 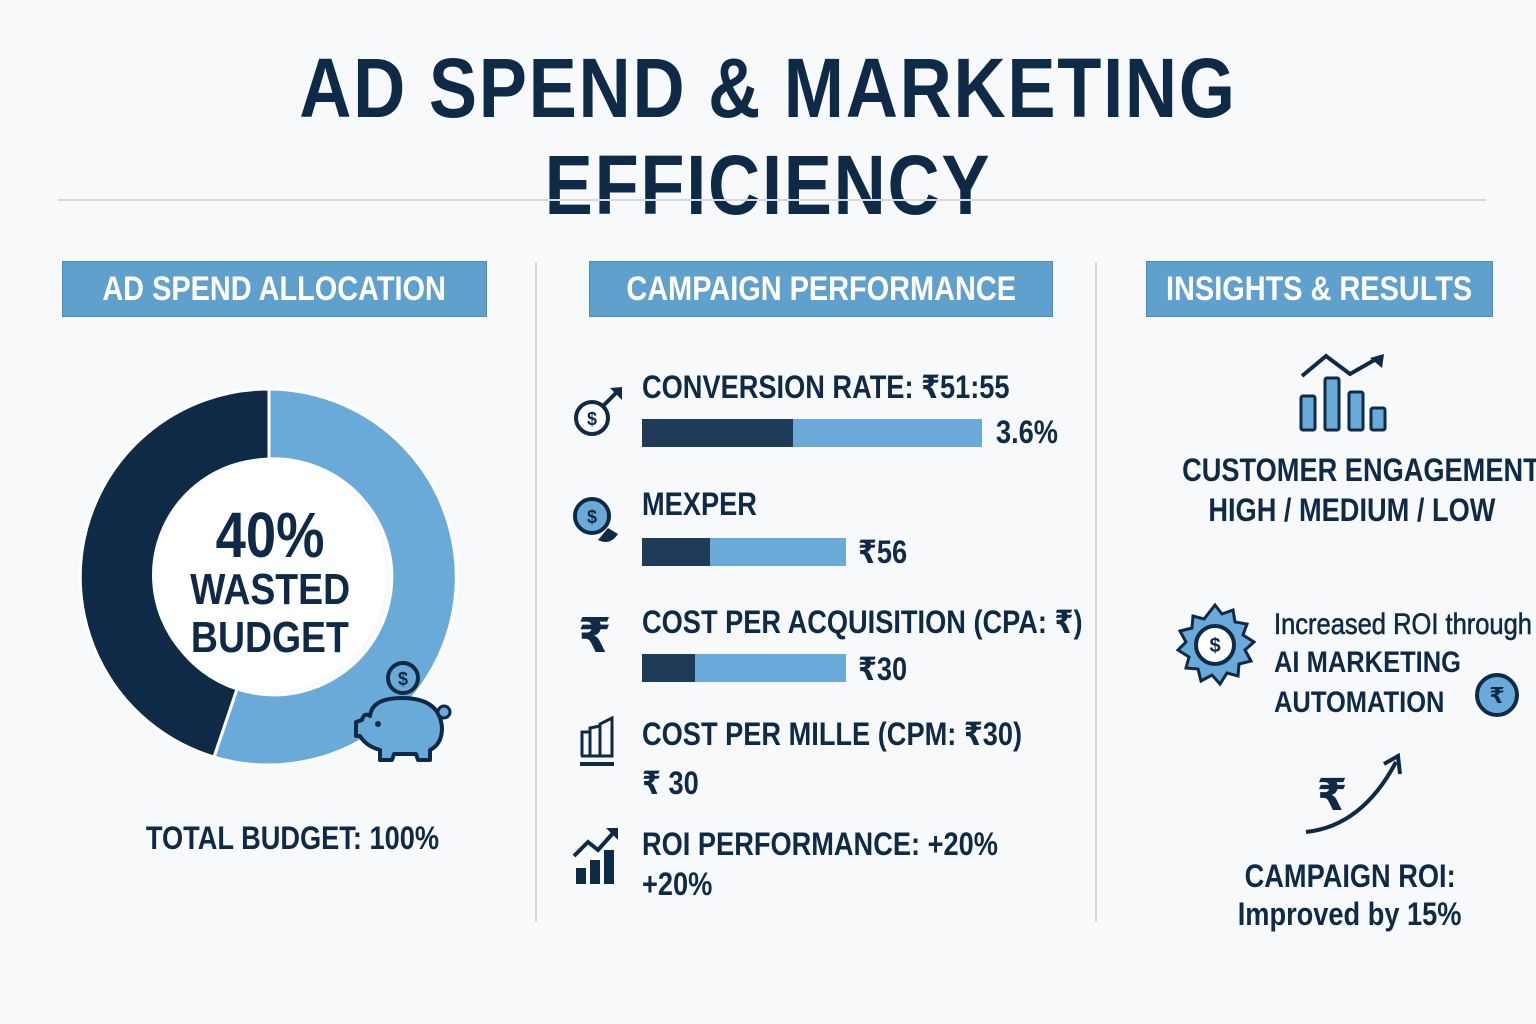 I want to click on metric-label-conversion: CONVERSION RATE: ₹51:55, so click(x=826, y=387).